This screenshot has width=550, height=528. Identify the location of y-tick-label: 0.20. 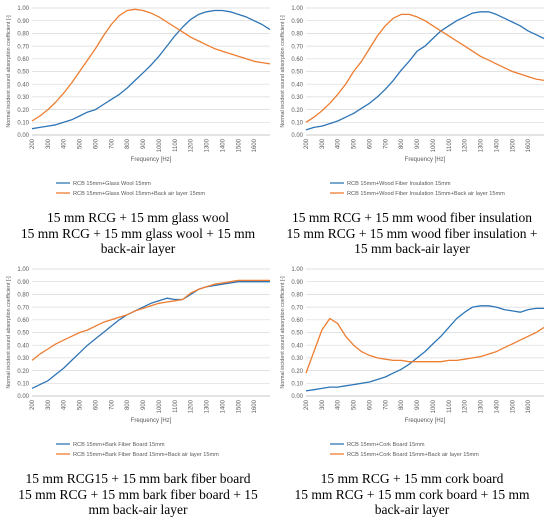
(297, 111).